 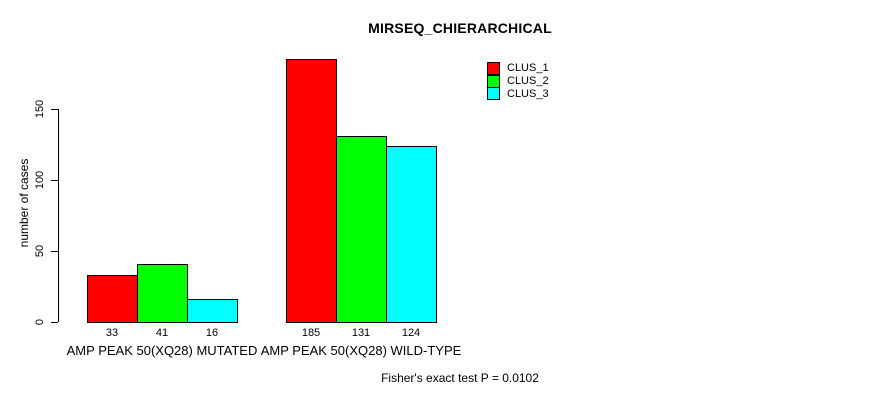 I want to click on bar-value-label: 185, so click(x=311, y=333).